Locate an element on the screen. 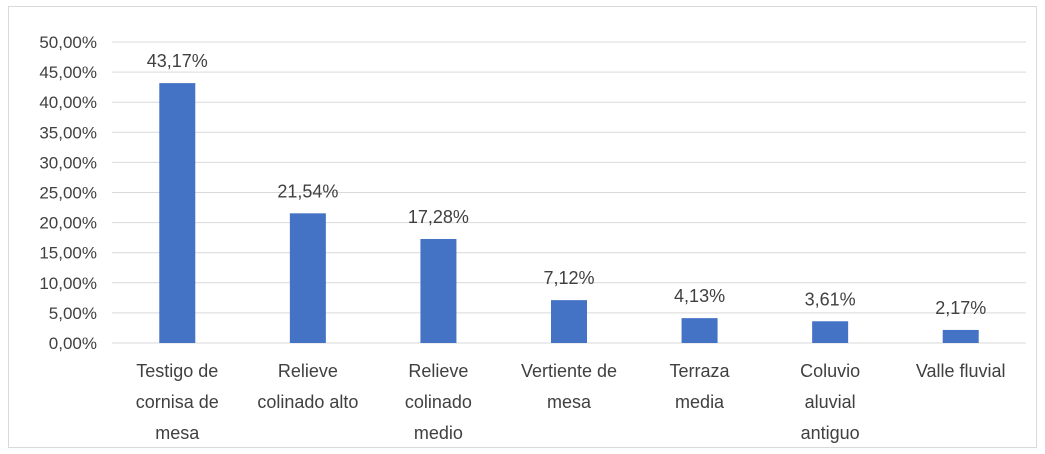 Image resolution: width=1045 pixels, height=454 pixels. category-label-line: cornisa de is located at coordinates (177, 402).